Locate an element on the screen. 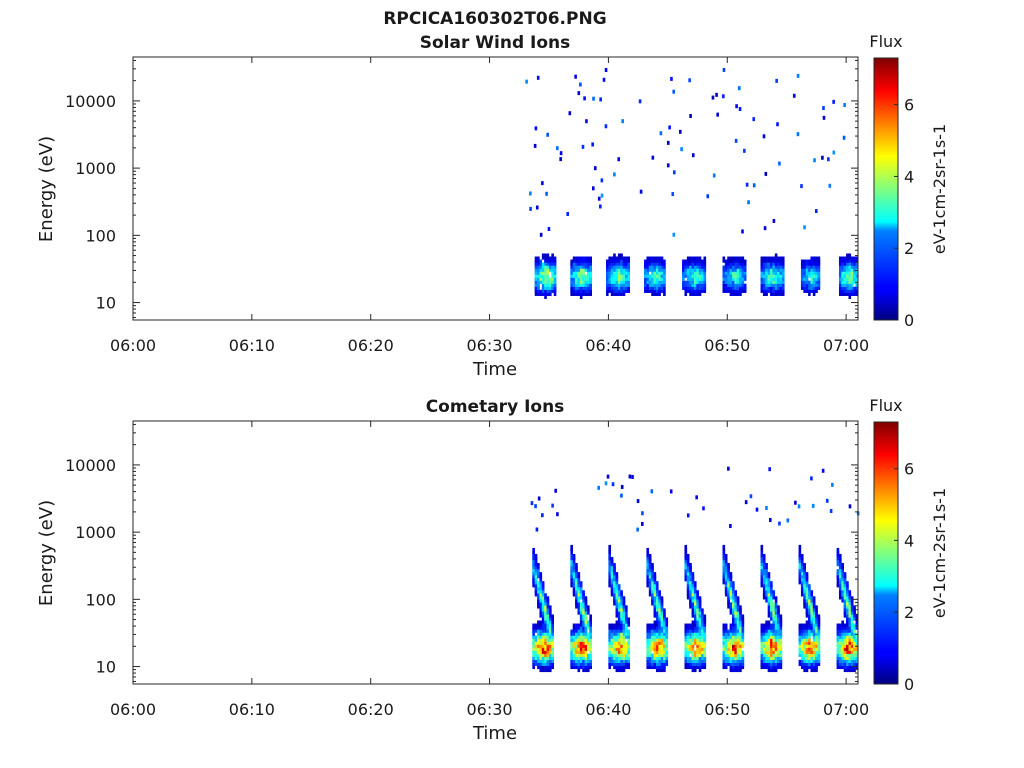  panel-title: Cometary Ions is located at coordinates (495, 407).